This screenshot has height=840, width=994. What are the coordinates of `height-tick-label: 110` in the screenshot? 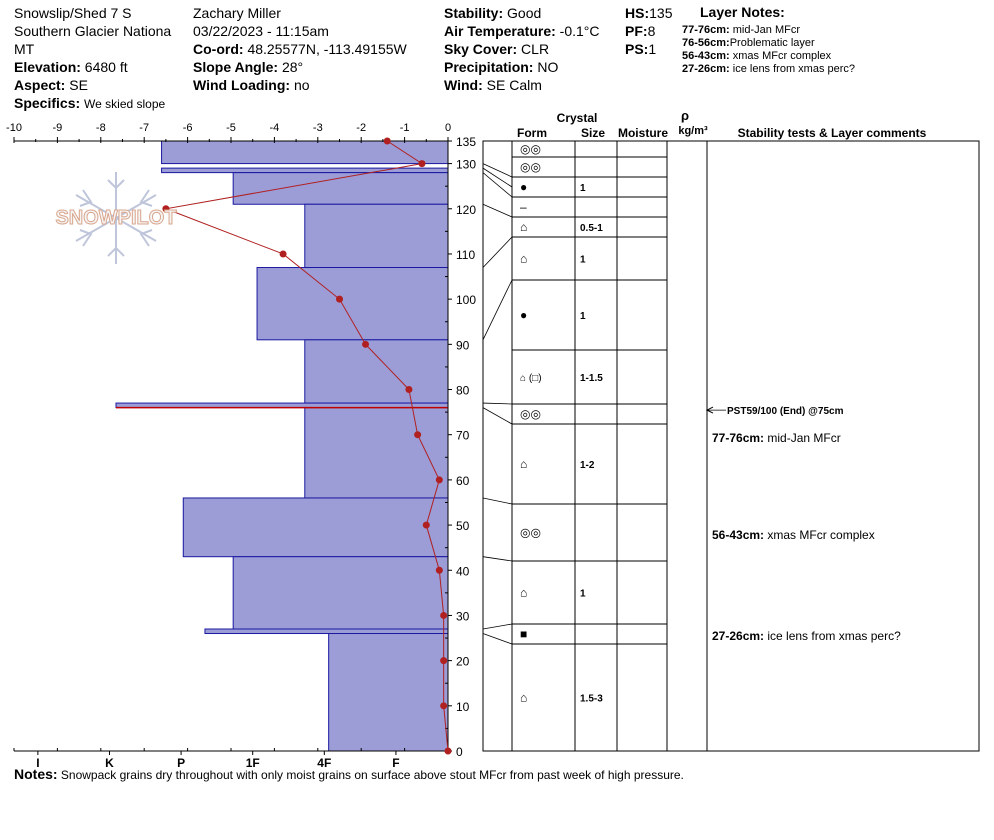 It's located at (465, 255).